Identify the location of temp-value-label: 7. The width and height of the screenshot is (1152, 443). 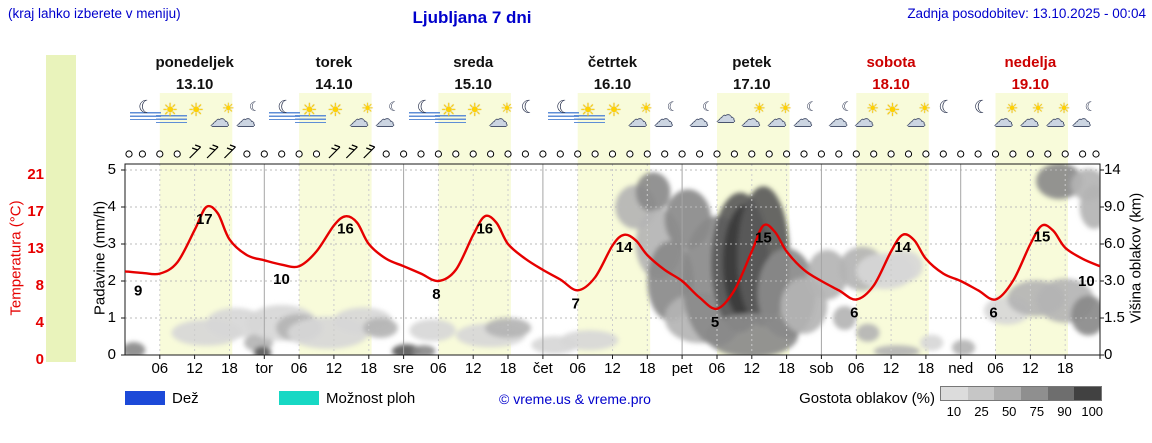
(576, 303).